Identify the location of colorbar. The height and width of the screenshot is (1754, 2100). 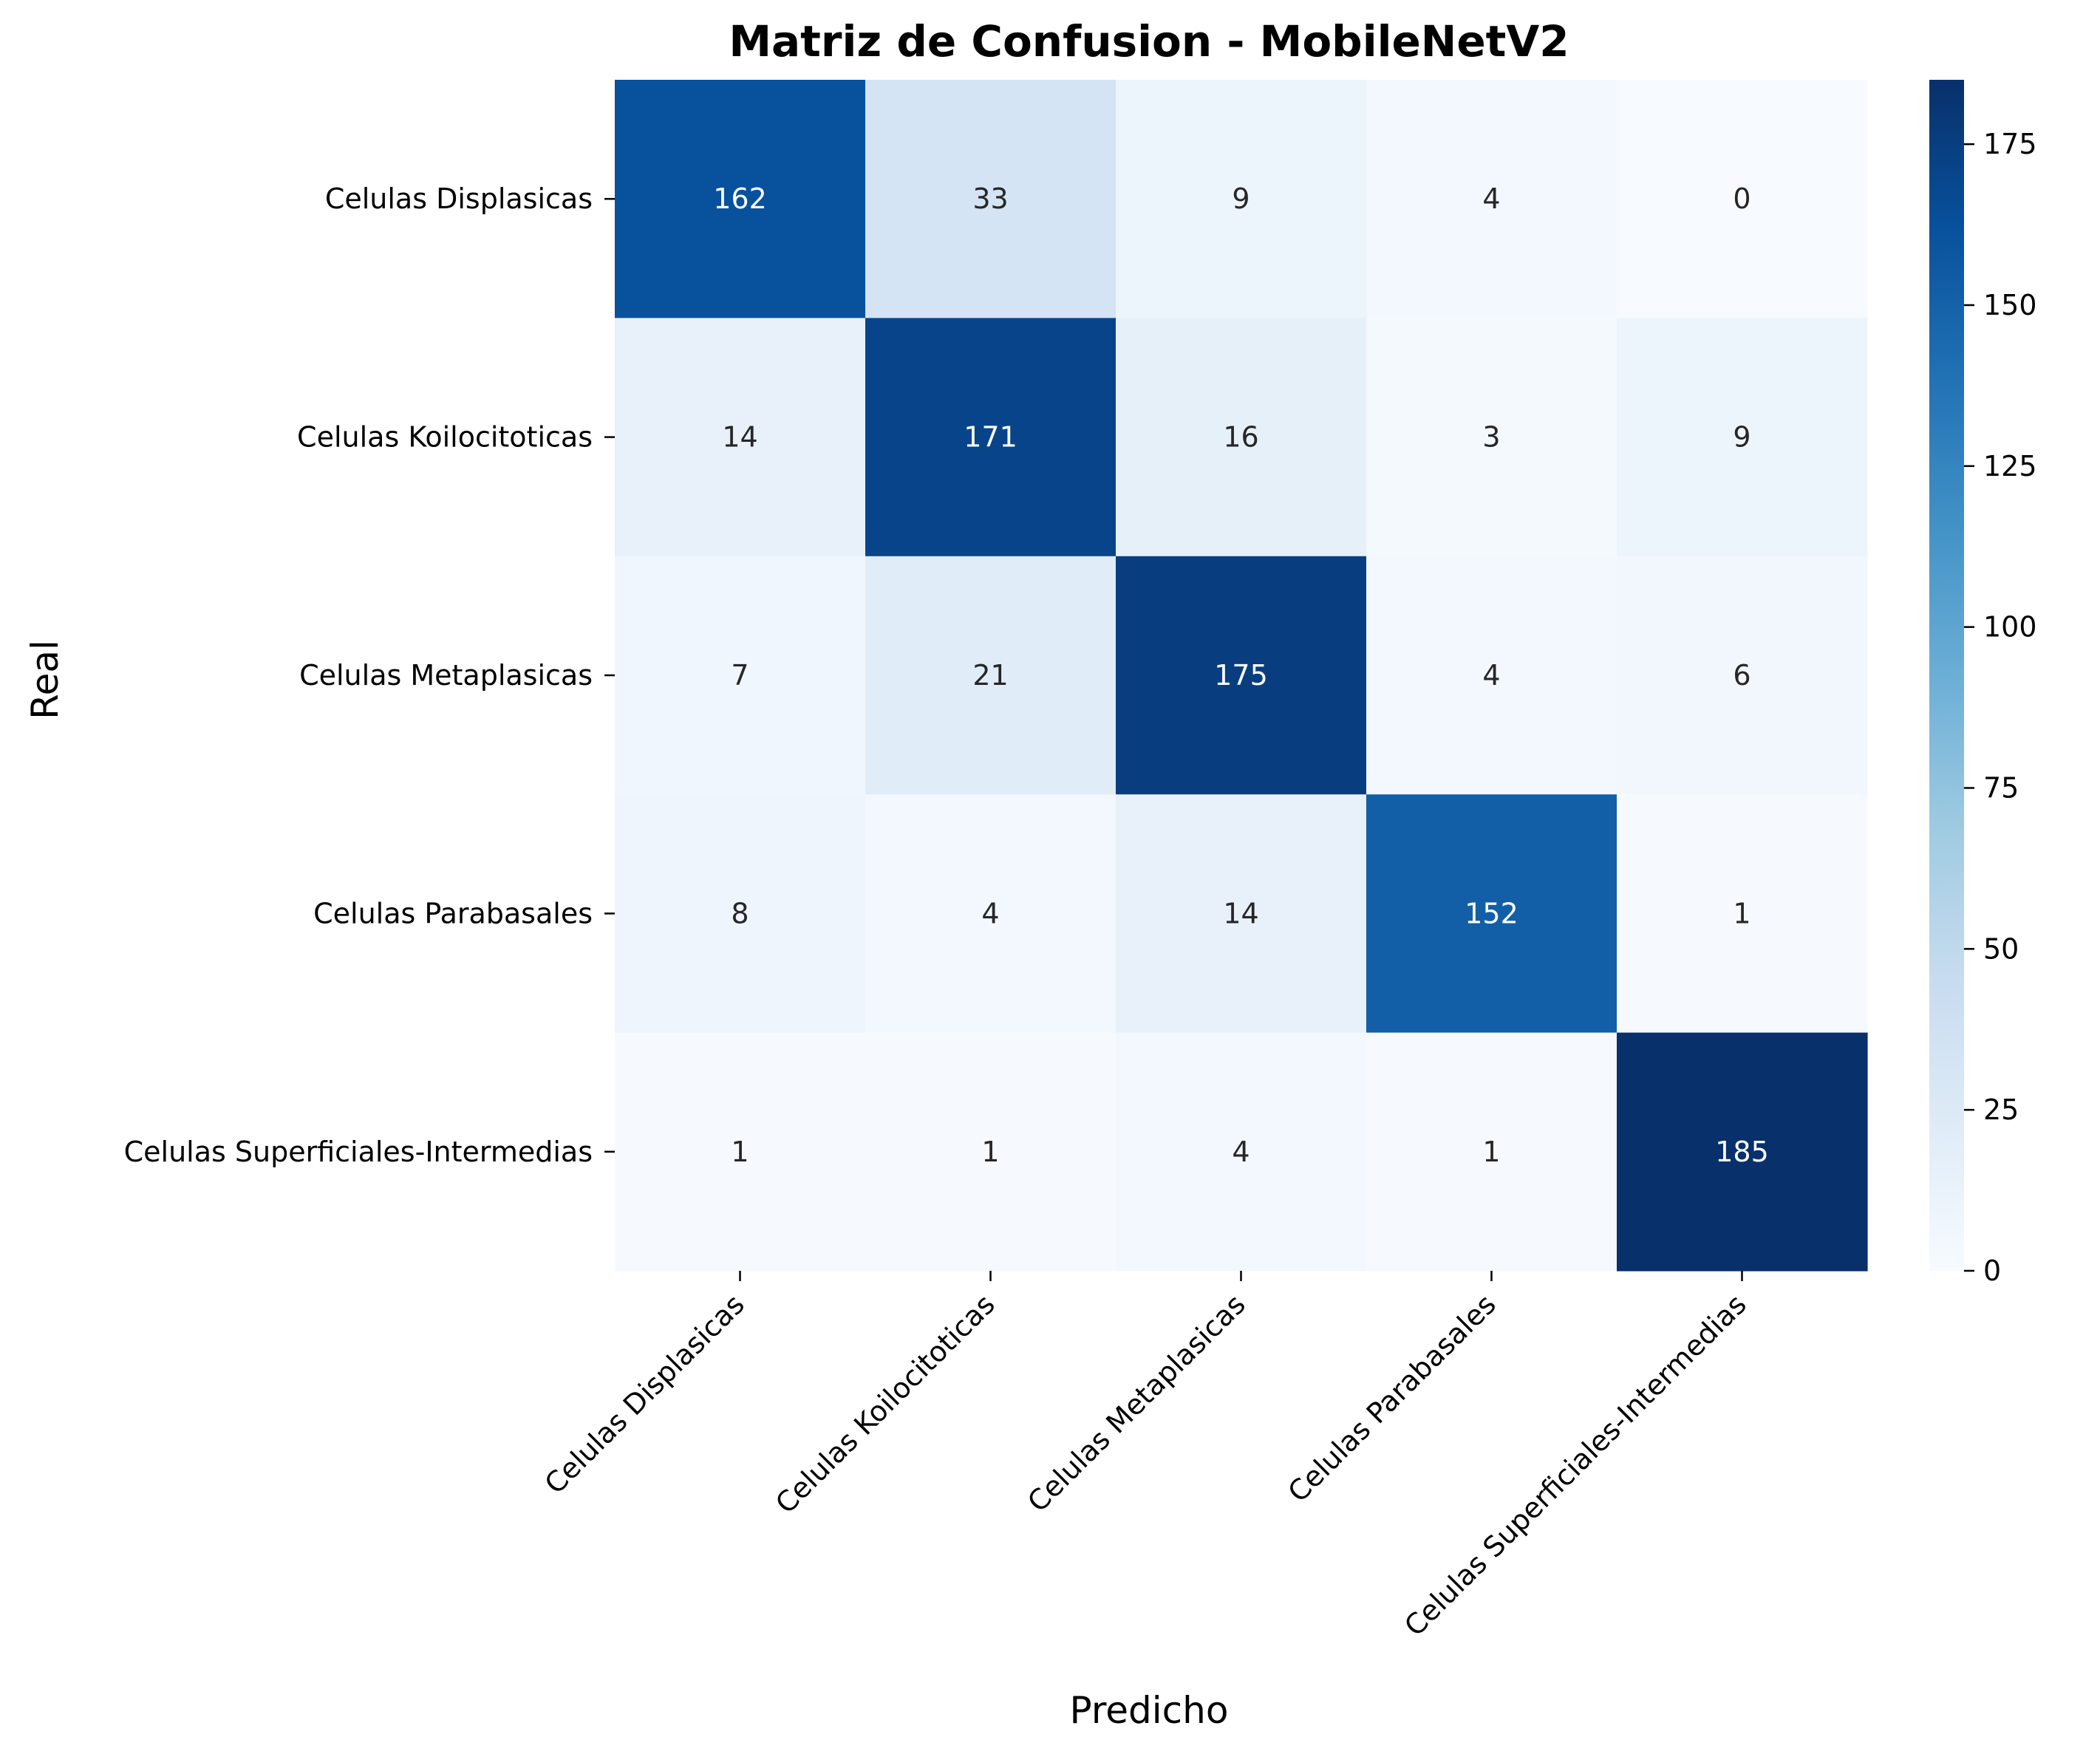
(1946, 675).